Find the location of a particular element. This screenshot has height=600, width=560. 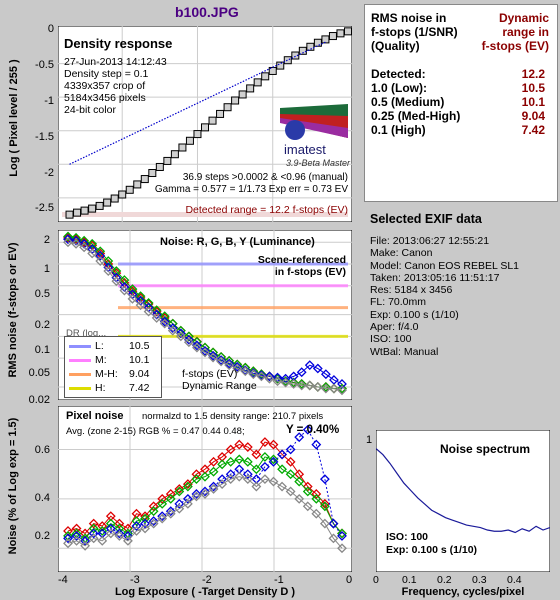

spectrum-ytick: 1 is located at coordinates (369, 440).